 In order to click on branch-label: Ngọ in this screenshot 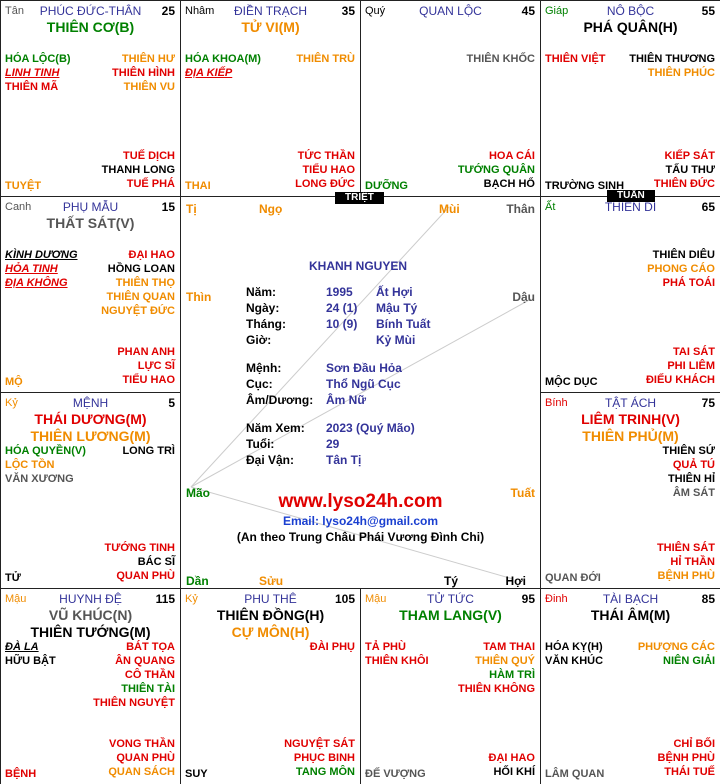, I will do `click(271, 209)`.